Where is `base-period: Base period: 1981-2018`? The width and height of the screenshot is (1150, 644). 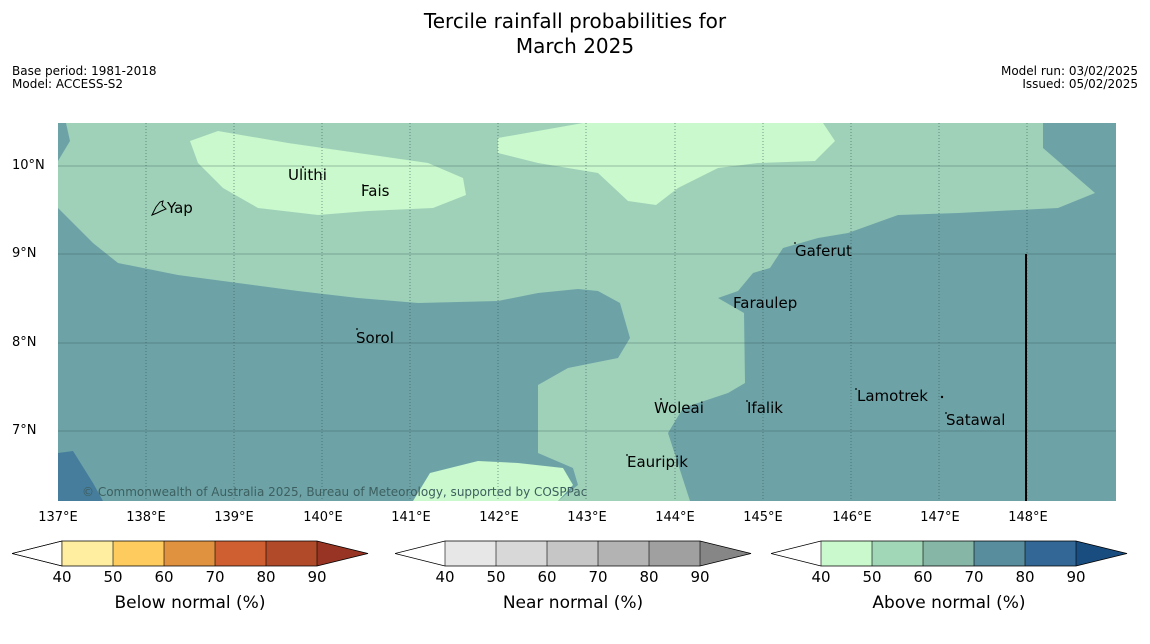 base-period: Base period: 1981-2018 is located at coordinates (84, 71).